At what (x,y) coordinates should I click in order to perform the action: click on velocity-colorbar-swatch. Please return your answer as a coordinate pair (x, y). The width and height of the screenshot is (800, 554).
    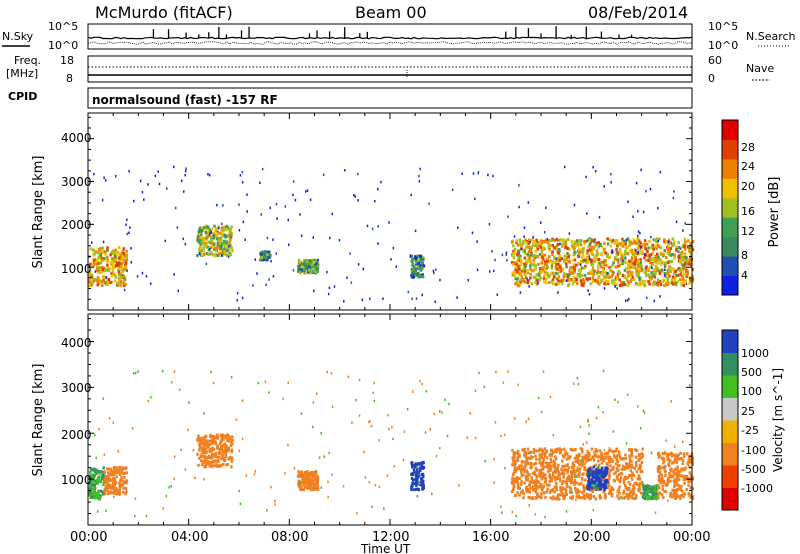
    Looking at the image, I should click on (730, 499).